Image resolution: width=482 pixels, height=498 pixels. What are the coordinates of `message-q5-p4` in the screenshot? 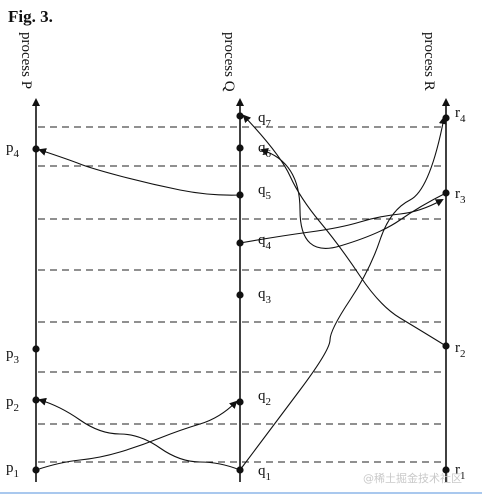 It's located at (139, 172).